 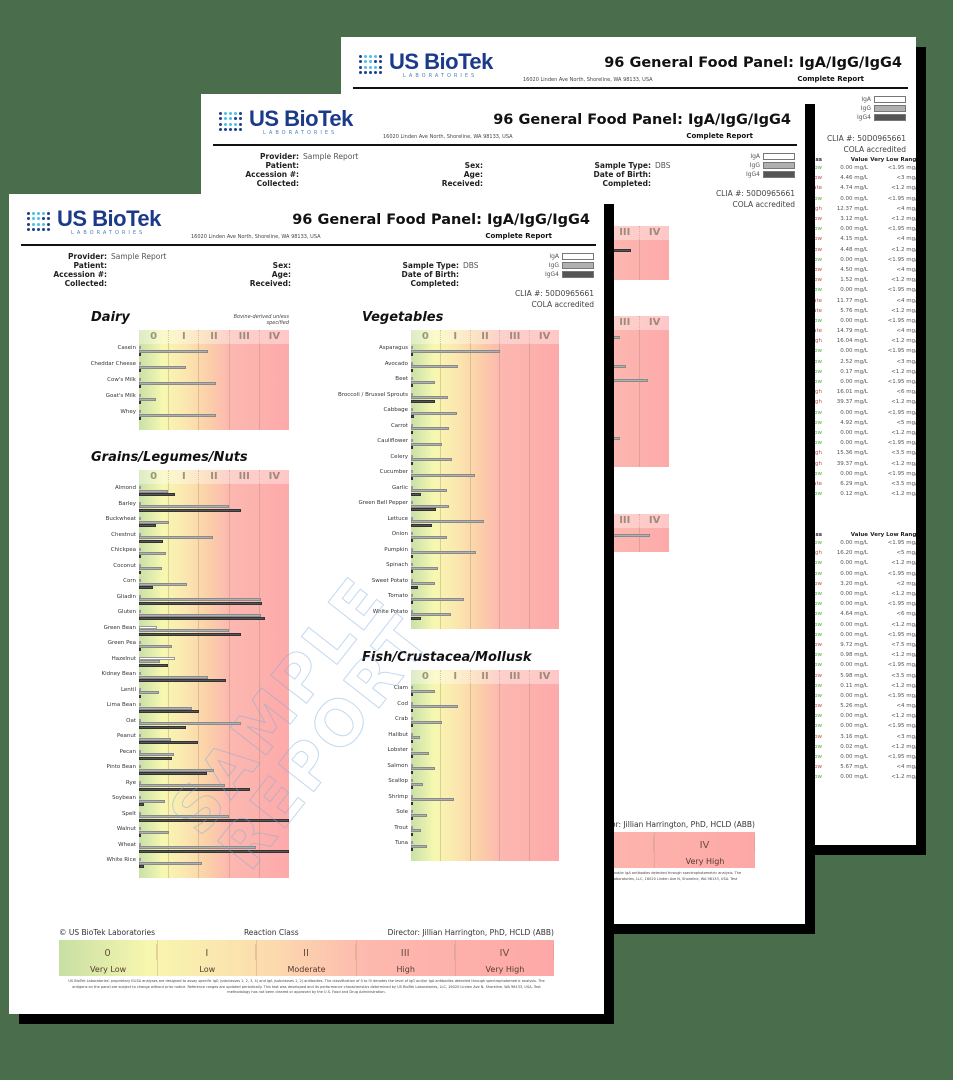 What do you see at coordinates (214, 477) in the screenshot?
I see `class-tick: II` at bounding box center [214, 477].